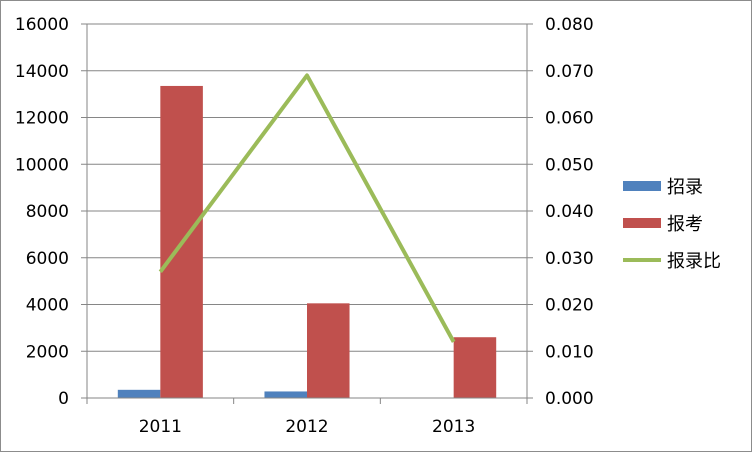 This screenshot has height=452, width=752. Describe the element at coordinates (685, 224) in the screenshot. I see `legend-label: 报考` at that location.